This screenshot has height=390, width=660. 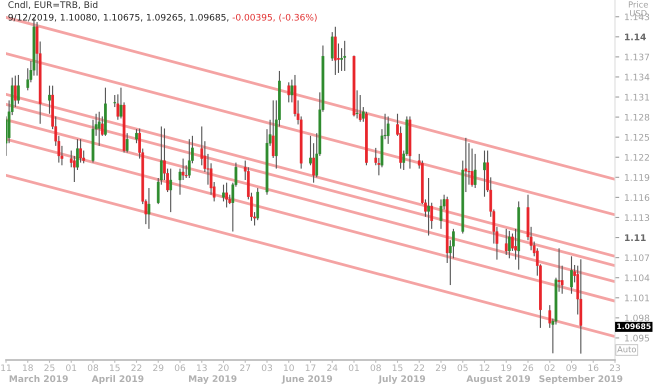 What do you see at coordinates (637, 157) in the screenshot?
I see `y-tick-label: 1.122` at bounding box center [637, 157].